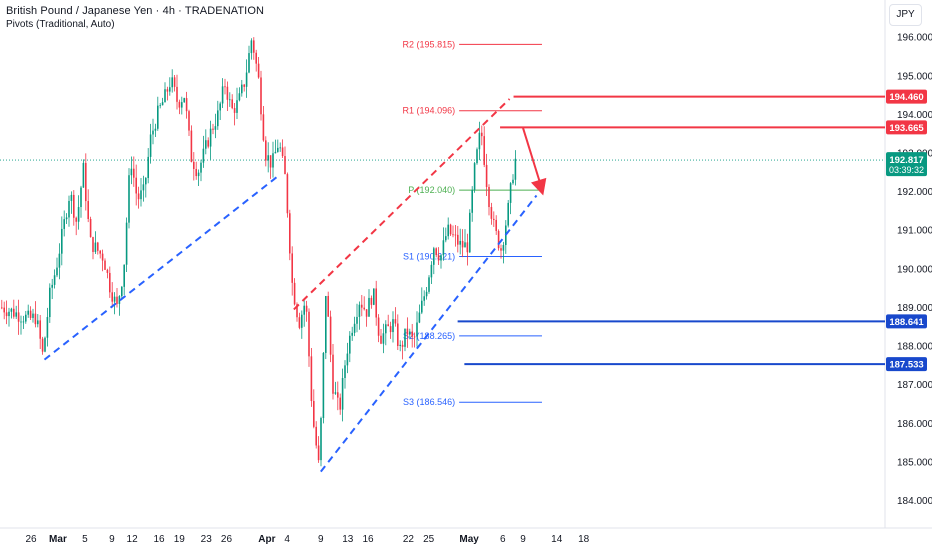 The width and height of the screenshot is (932, 550). I want to click on x-tick-label: Apr, so click(266, 539).